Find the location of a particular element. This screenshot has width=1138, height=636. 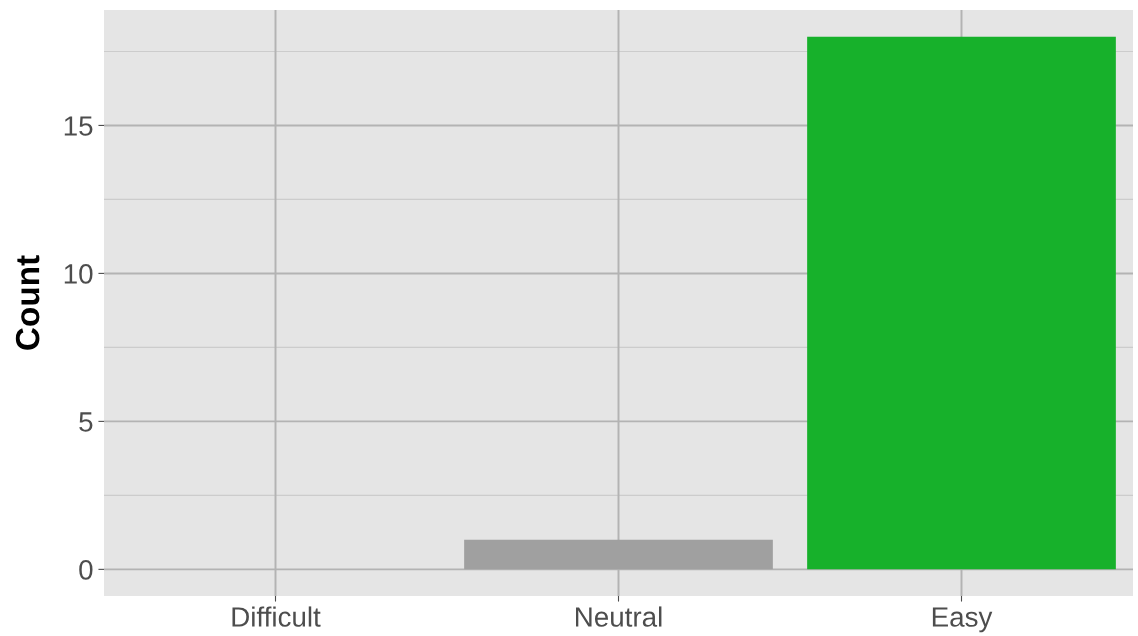

y-tick-label: 15 is located at coordinates (78, 126).